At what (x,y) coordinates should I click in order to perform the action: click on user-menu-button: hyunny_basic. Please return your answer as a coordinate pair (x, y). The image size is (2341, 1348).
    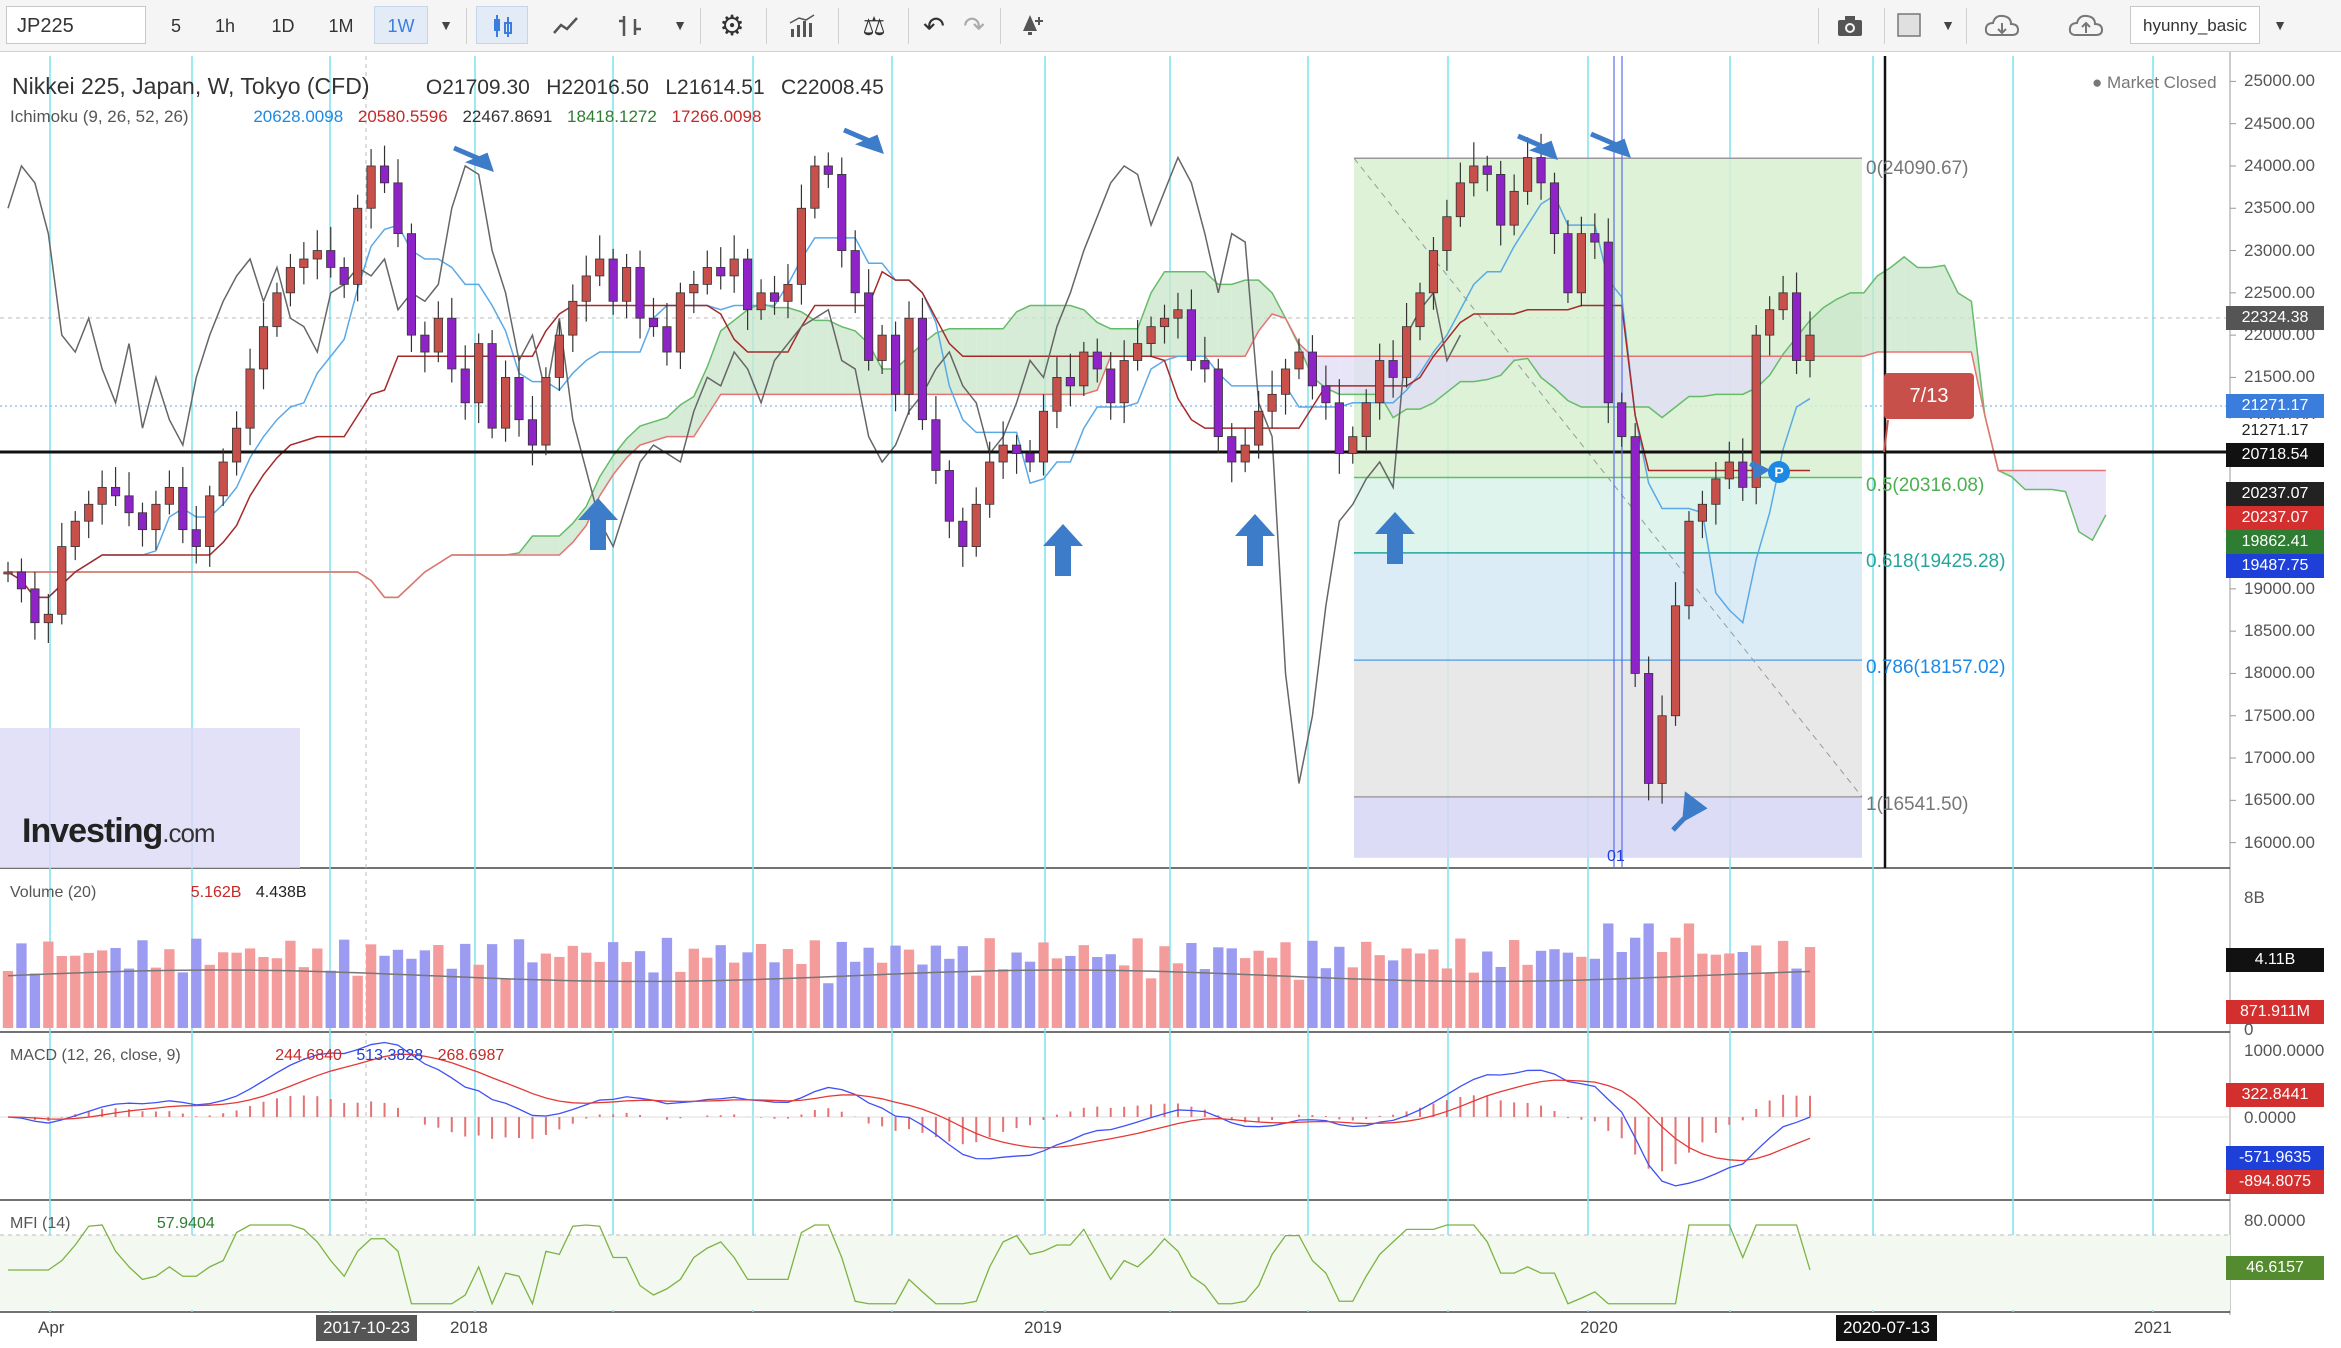
    Looking at the image, I should click on (2195, 25).